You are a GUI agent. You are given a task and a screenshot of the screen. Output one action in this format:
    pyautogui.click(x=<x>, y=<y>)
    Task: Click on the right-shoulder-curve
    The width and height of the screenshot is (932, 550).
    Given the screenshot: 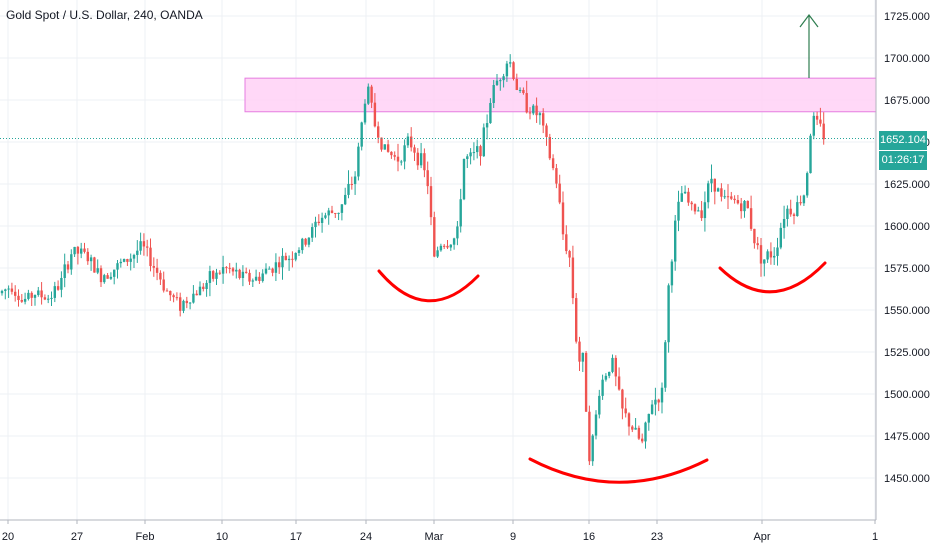 What is the action you would take?
    pyautogui.click(x=772, y=277)
    